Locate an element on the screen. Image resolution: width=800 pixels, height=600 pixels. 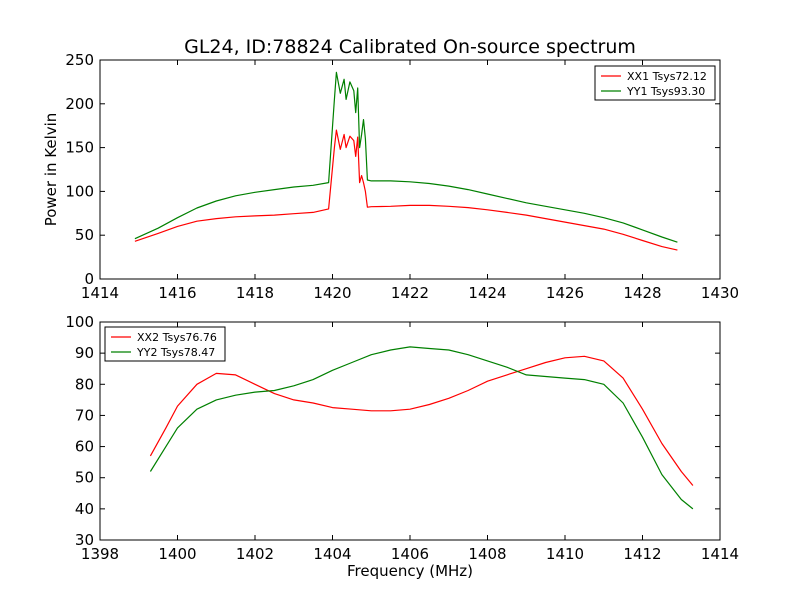
top-x-tick-label: 1416 is located at coordinates (177, 293).